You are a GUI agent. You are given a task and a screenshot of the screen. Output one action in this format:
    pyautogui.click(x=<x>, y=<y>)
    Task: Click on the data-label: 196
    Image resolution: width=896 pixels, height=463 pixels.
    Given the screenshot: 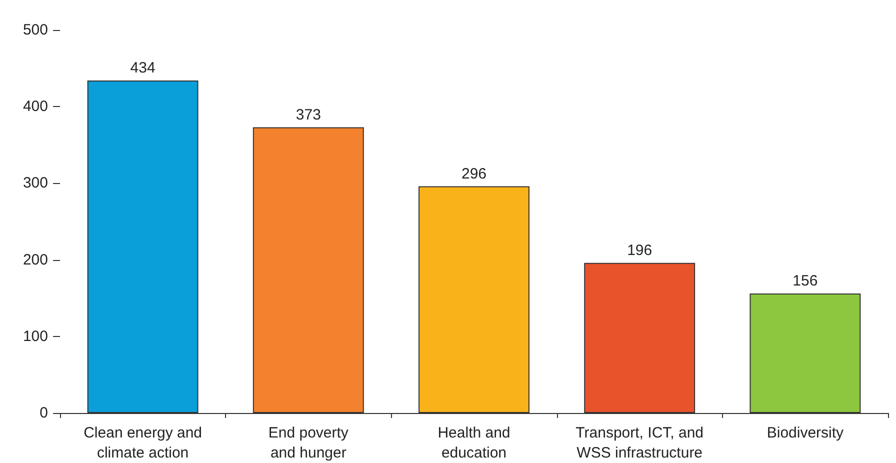 What is the action you would take?
    pyautogui.click(x=639, y=250)
    